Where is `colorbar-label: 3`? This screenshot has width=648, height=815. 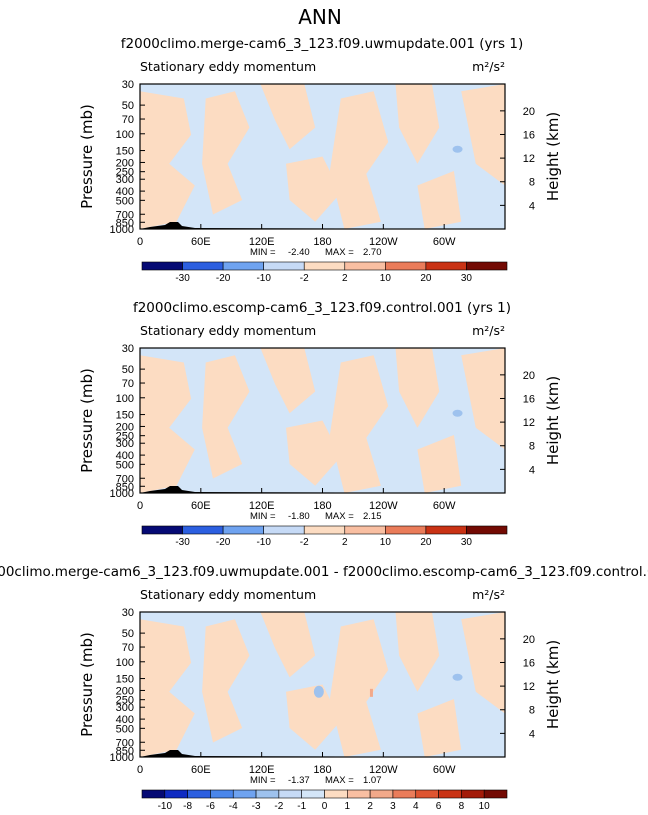
colorbar-label: 3 is located at coordinates (393, 806).